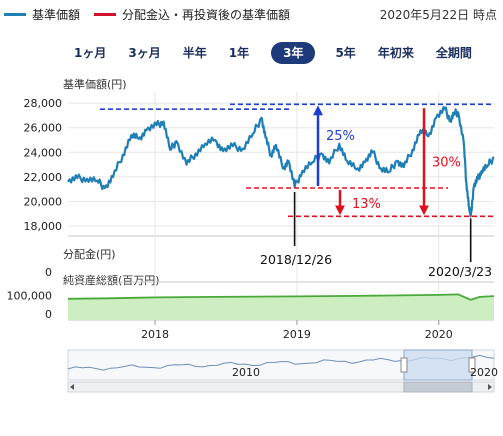  Describe the element at coordinates (404, 365) in the screenshot. I see `navigator-handle-left` at that location.